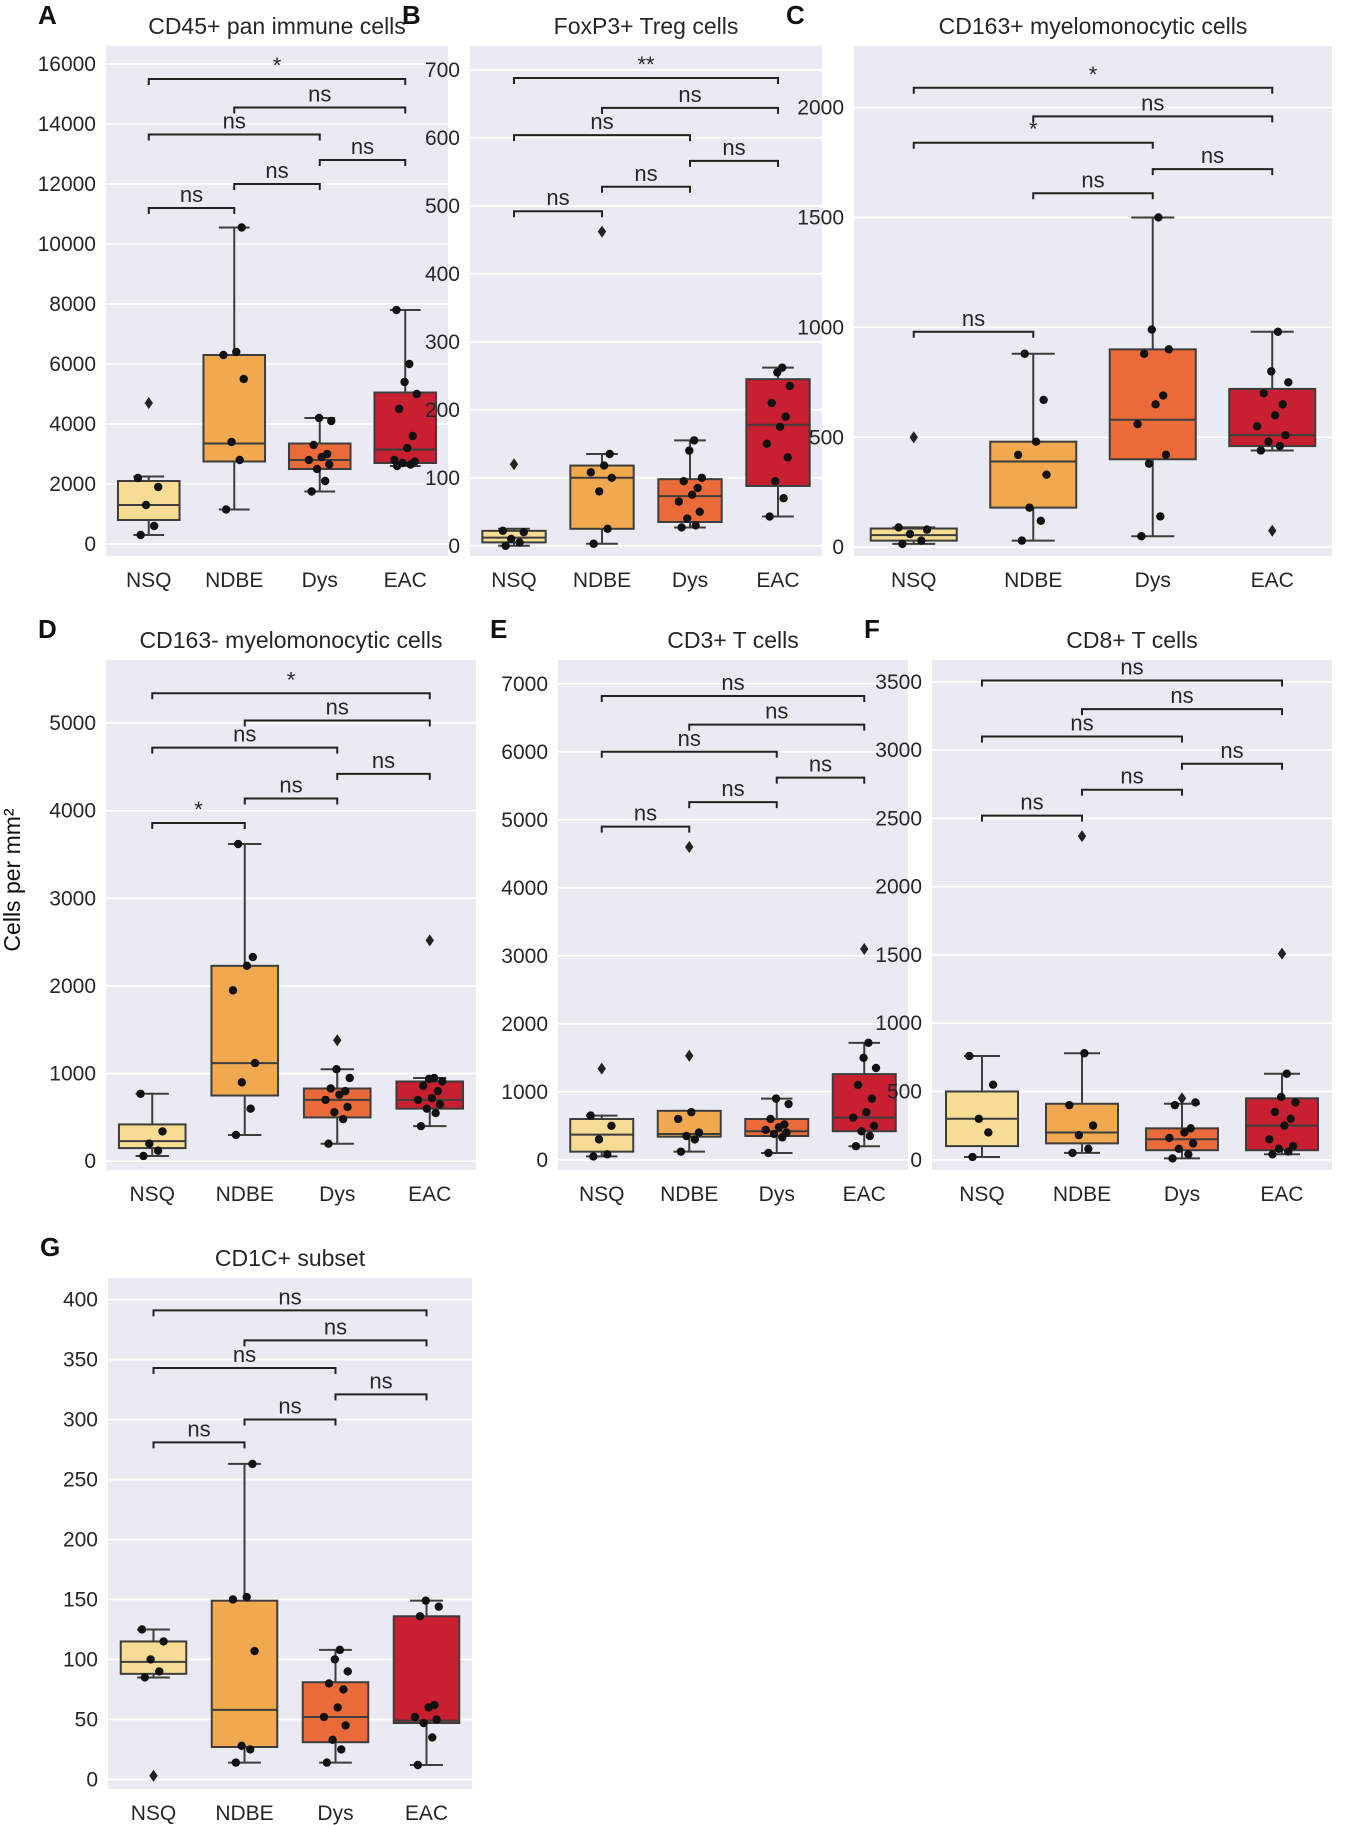 The image size is (1345, 1825). Describe the element at coordinates (234, 580) in the screenshot. I see `x-tick-label: NDBE` at that location.